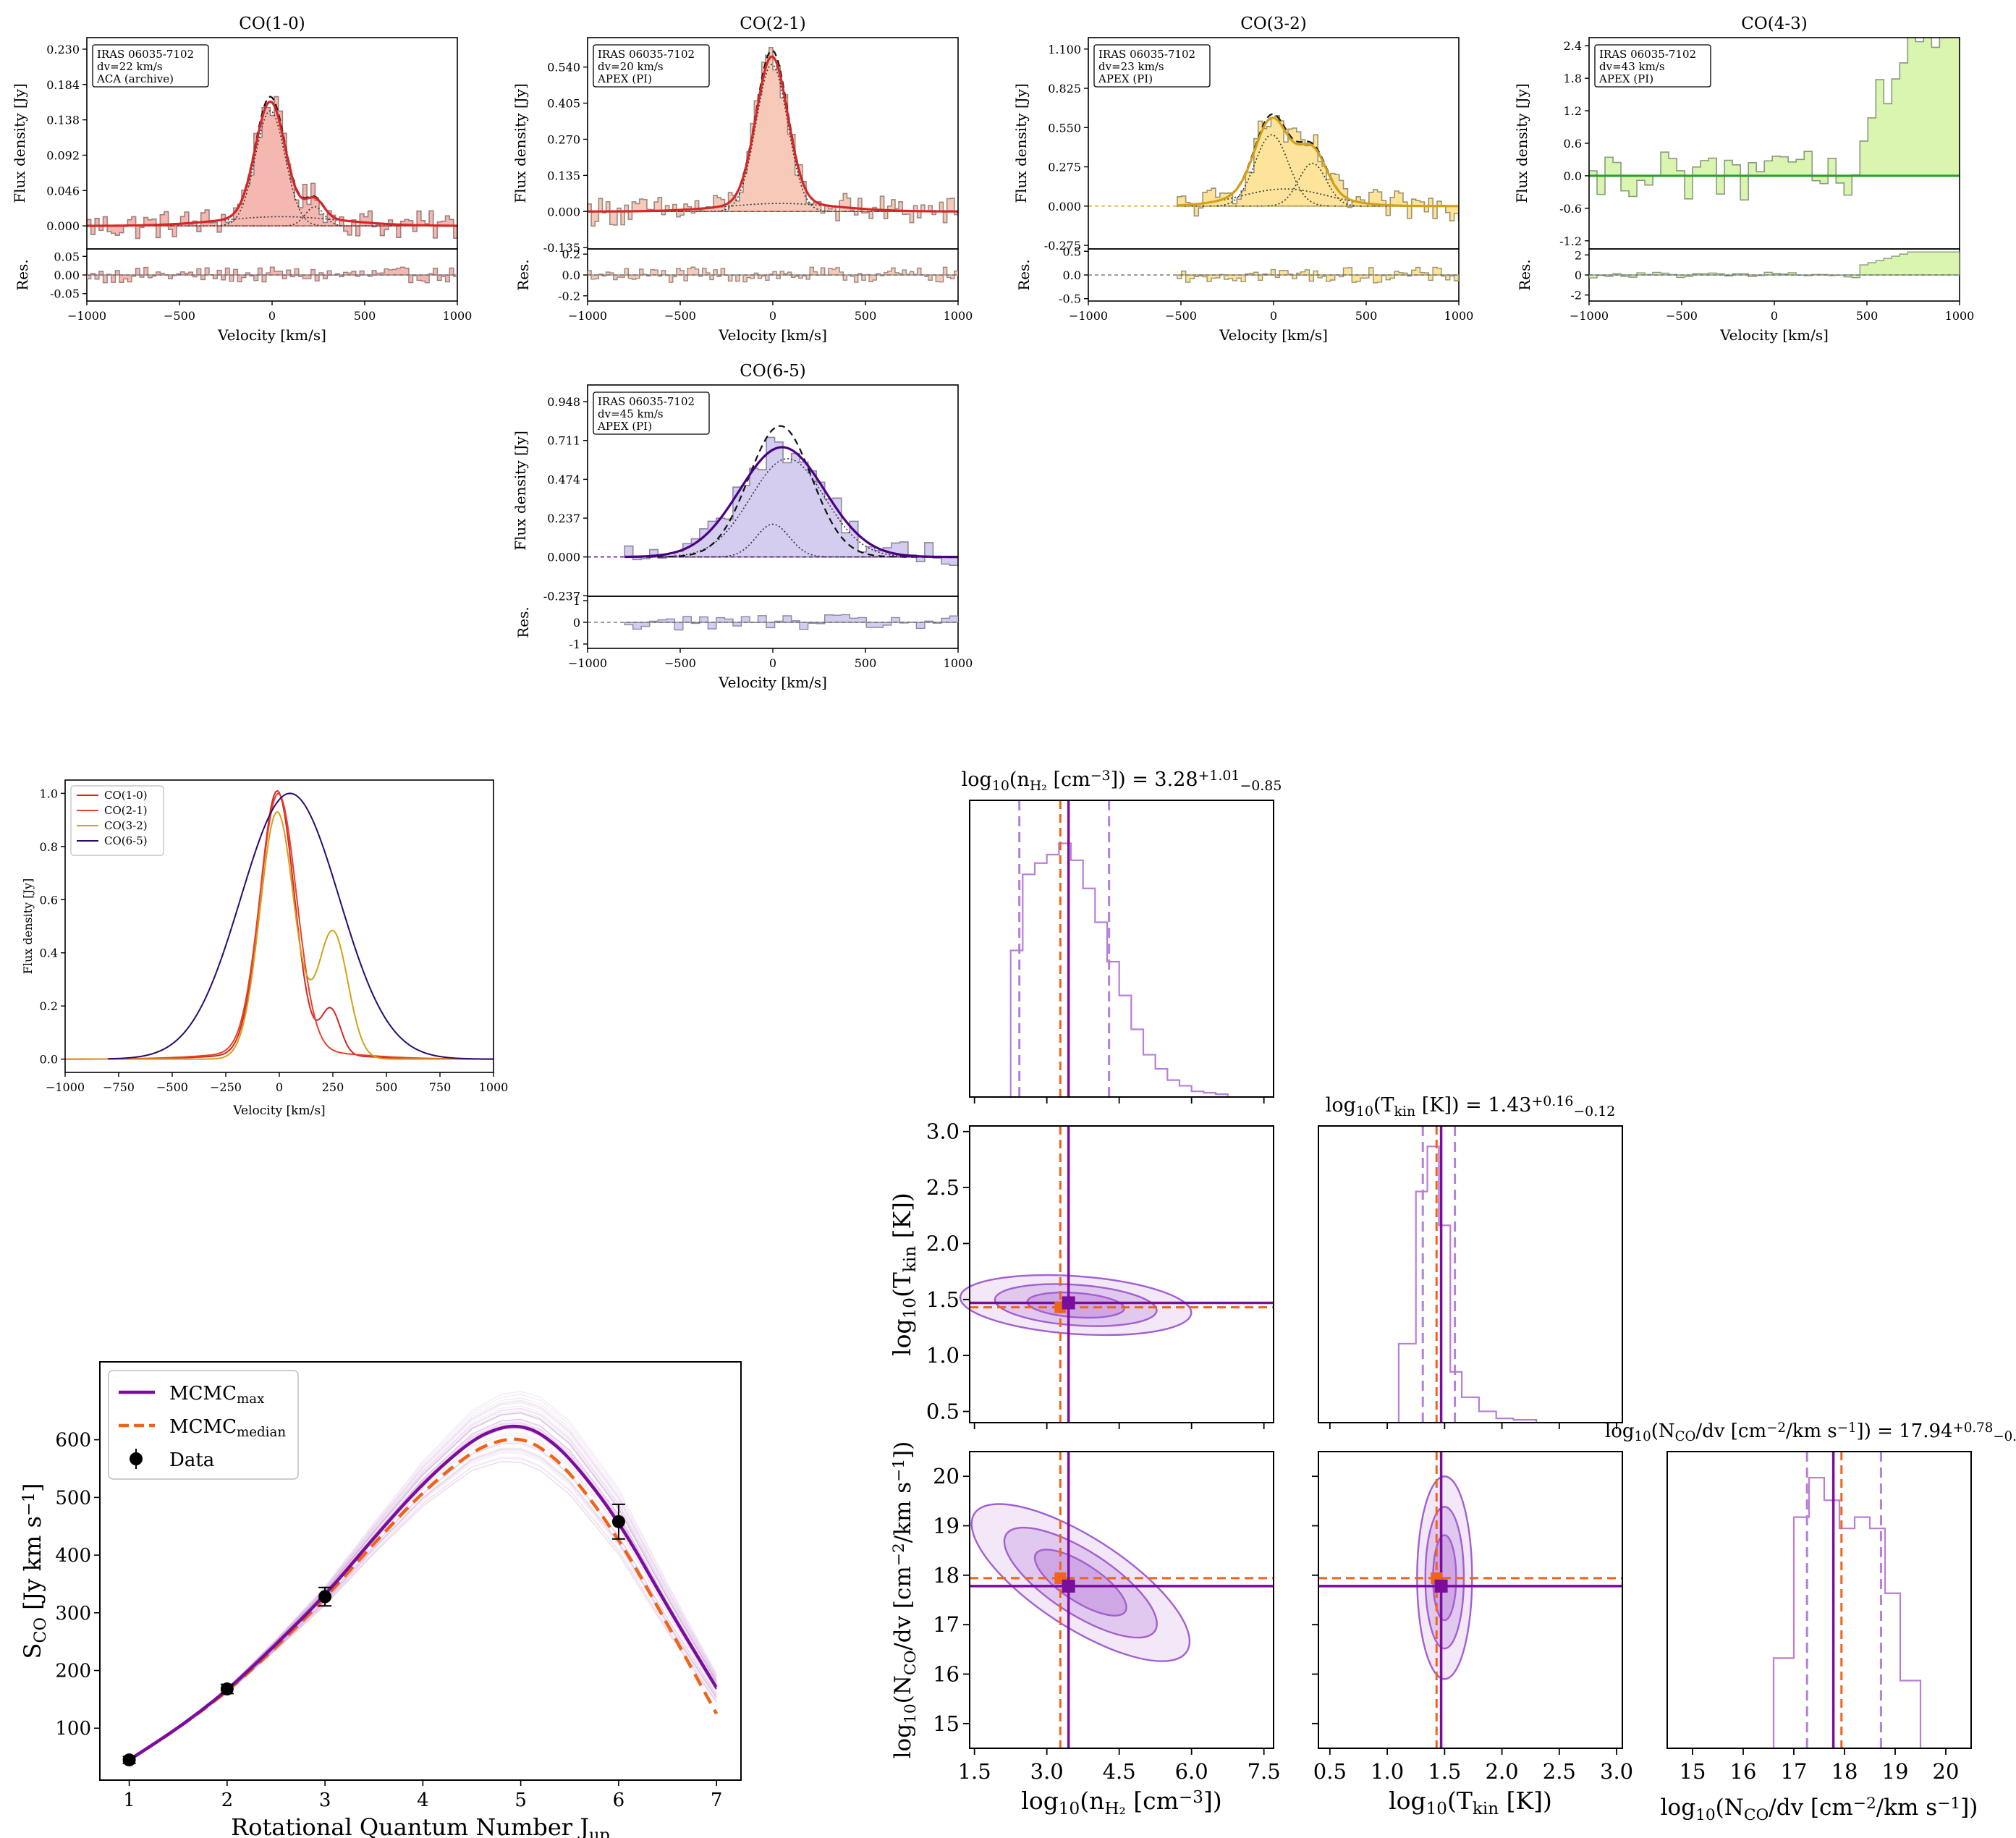 The height and width of the screenshot is (1838, 2016). I want to click on max-marker, so click(1441, 1586).